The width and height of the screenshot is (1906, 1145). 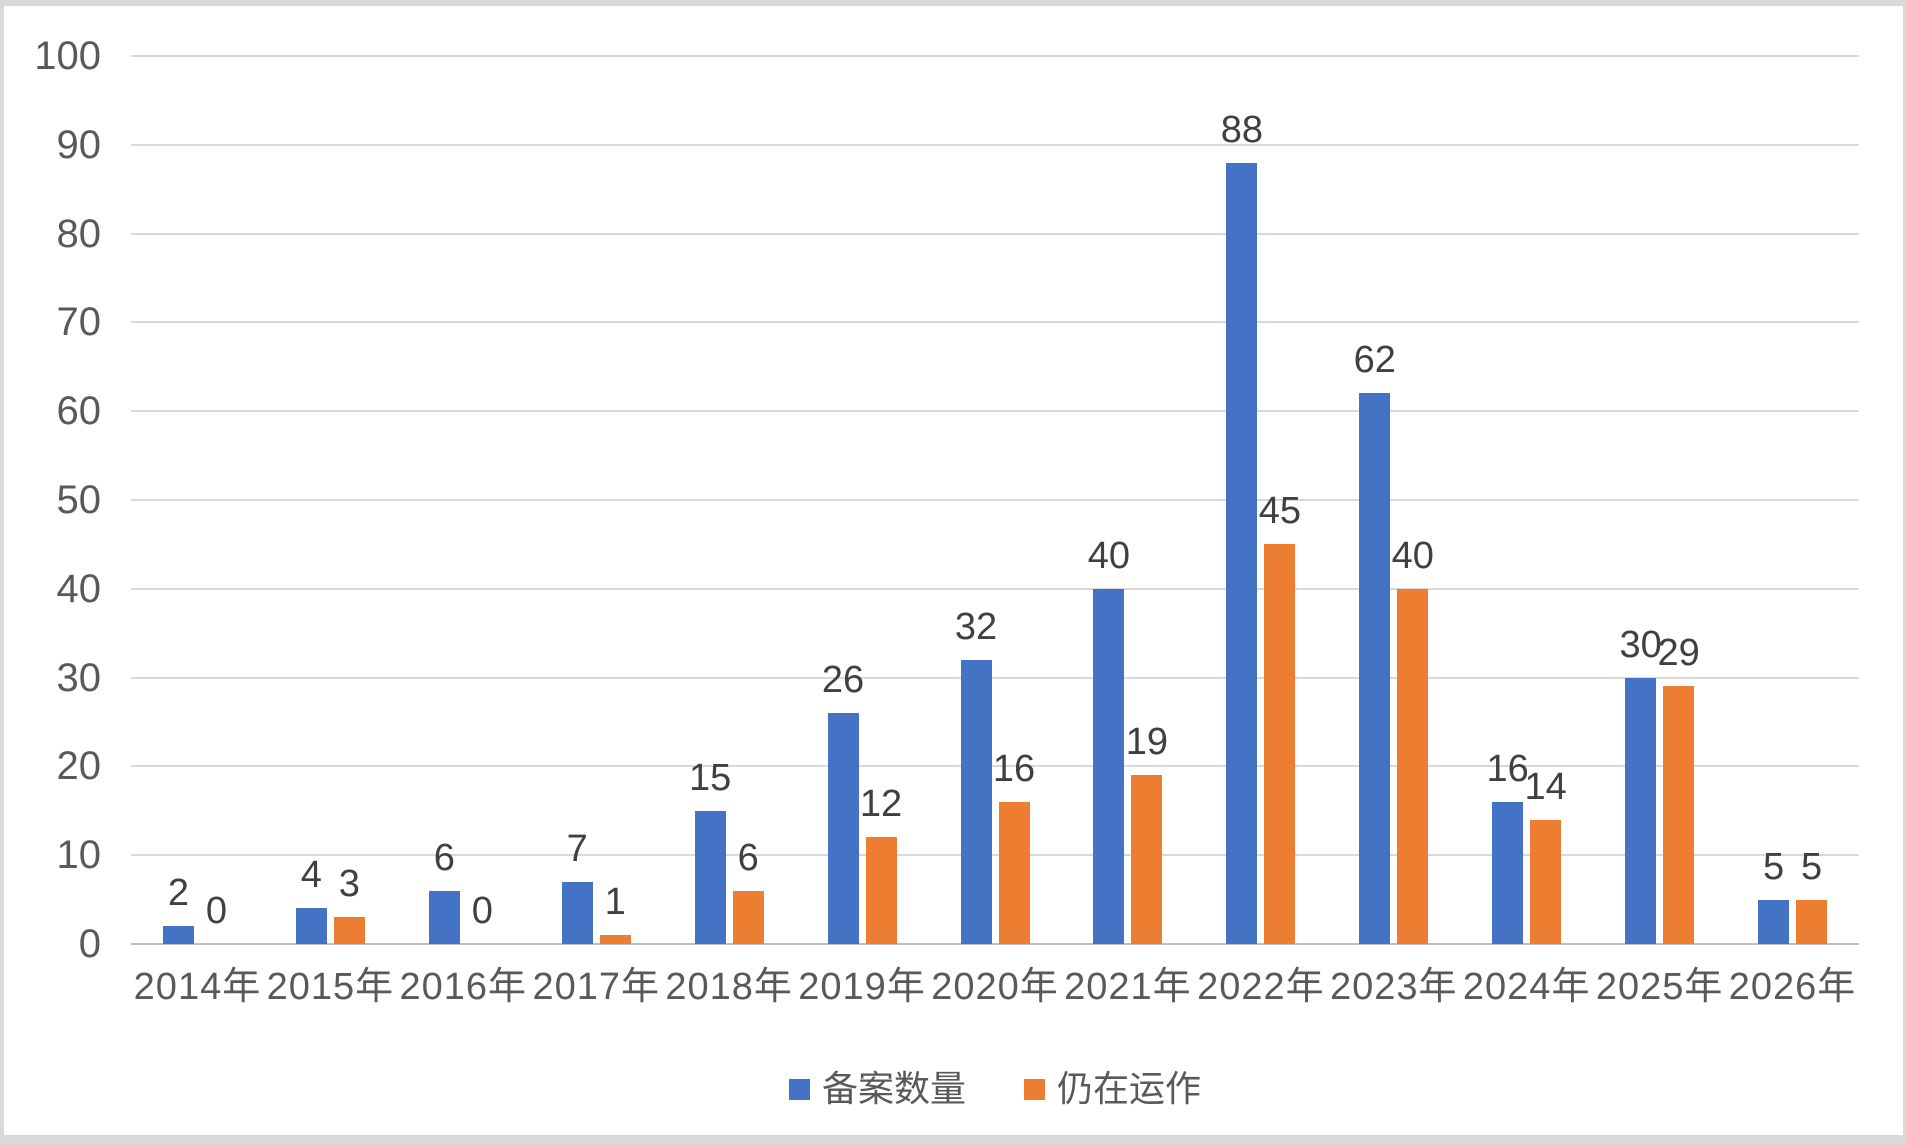 I want to click on y-axis-tick-label: 80, so click(x=79, y=233).